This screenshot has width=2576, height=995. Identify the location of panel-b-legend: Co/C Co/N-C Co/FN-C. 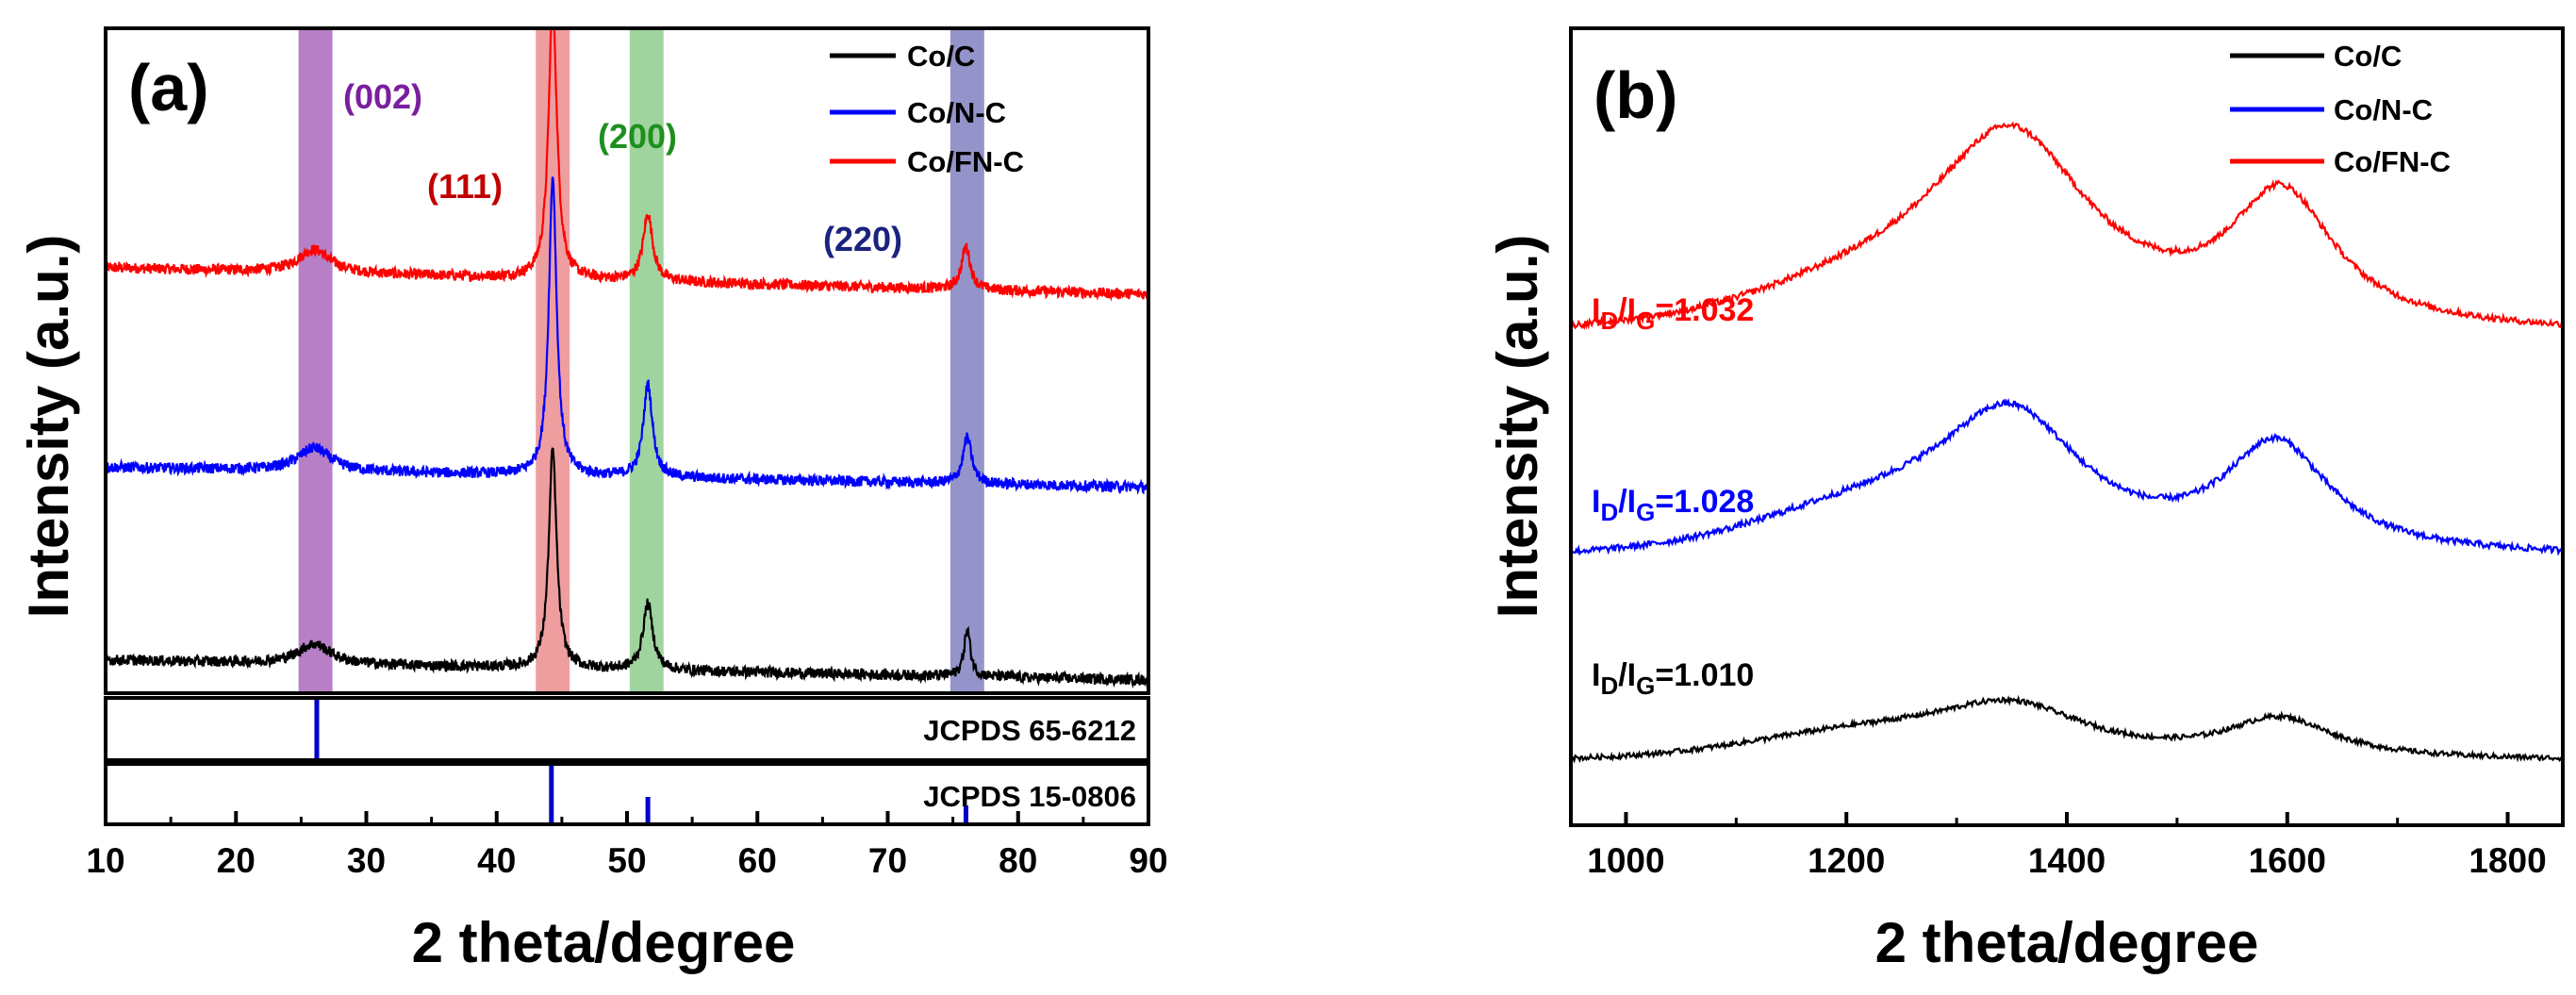
(2340, 109).